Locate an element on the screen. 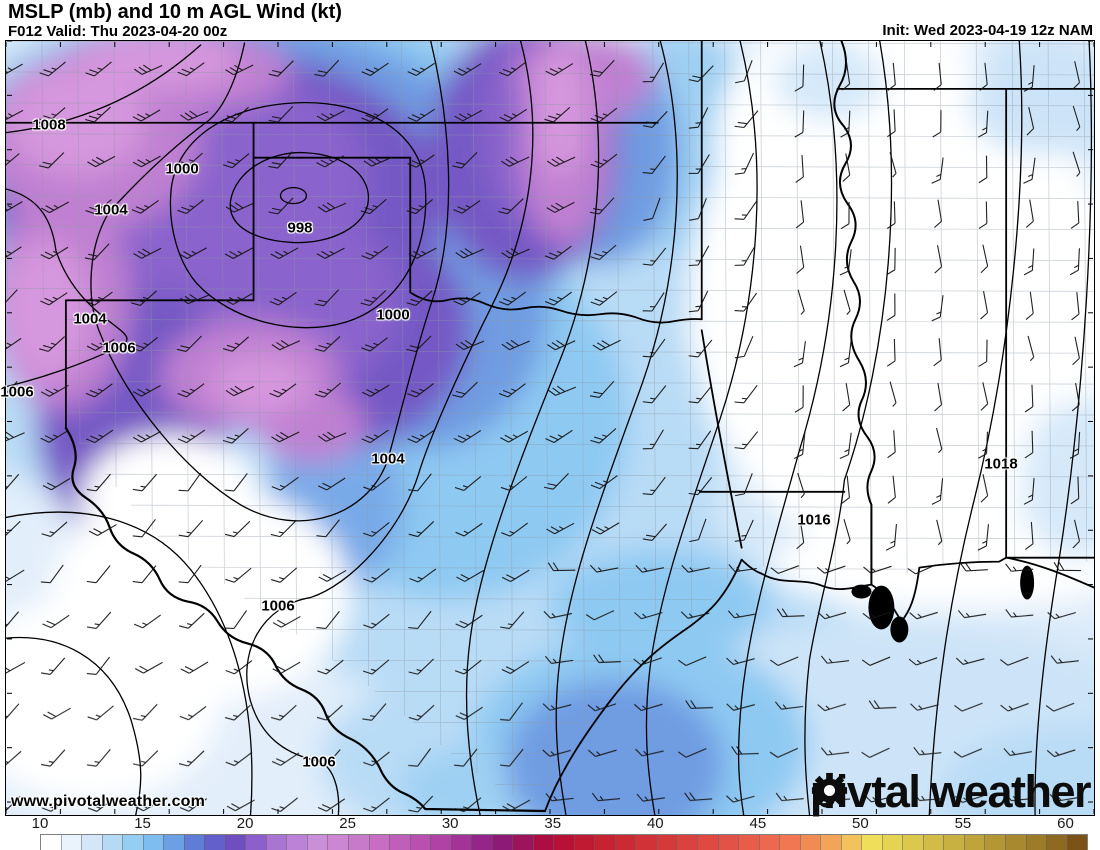 The width and height of the screenshot is (1100, 850). colorbar-tick: 30 is located at coordinates (450, 823).